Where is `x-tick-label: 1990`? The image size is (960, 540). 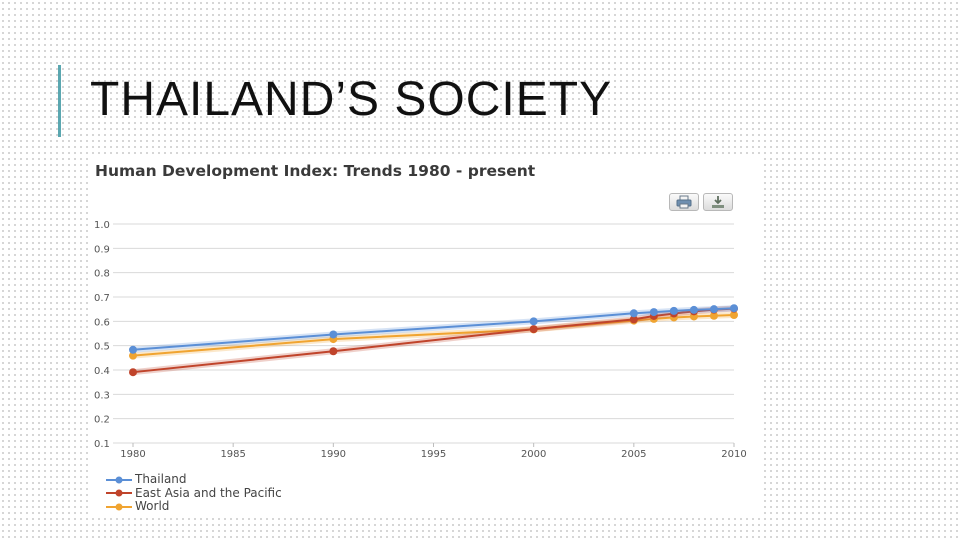
x-tick-label: 1990 is located at coordinates (333, 454).